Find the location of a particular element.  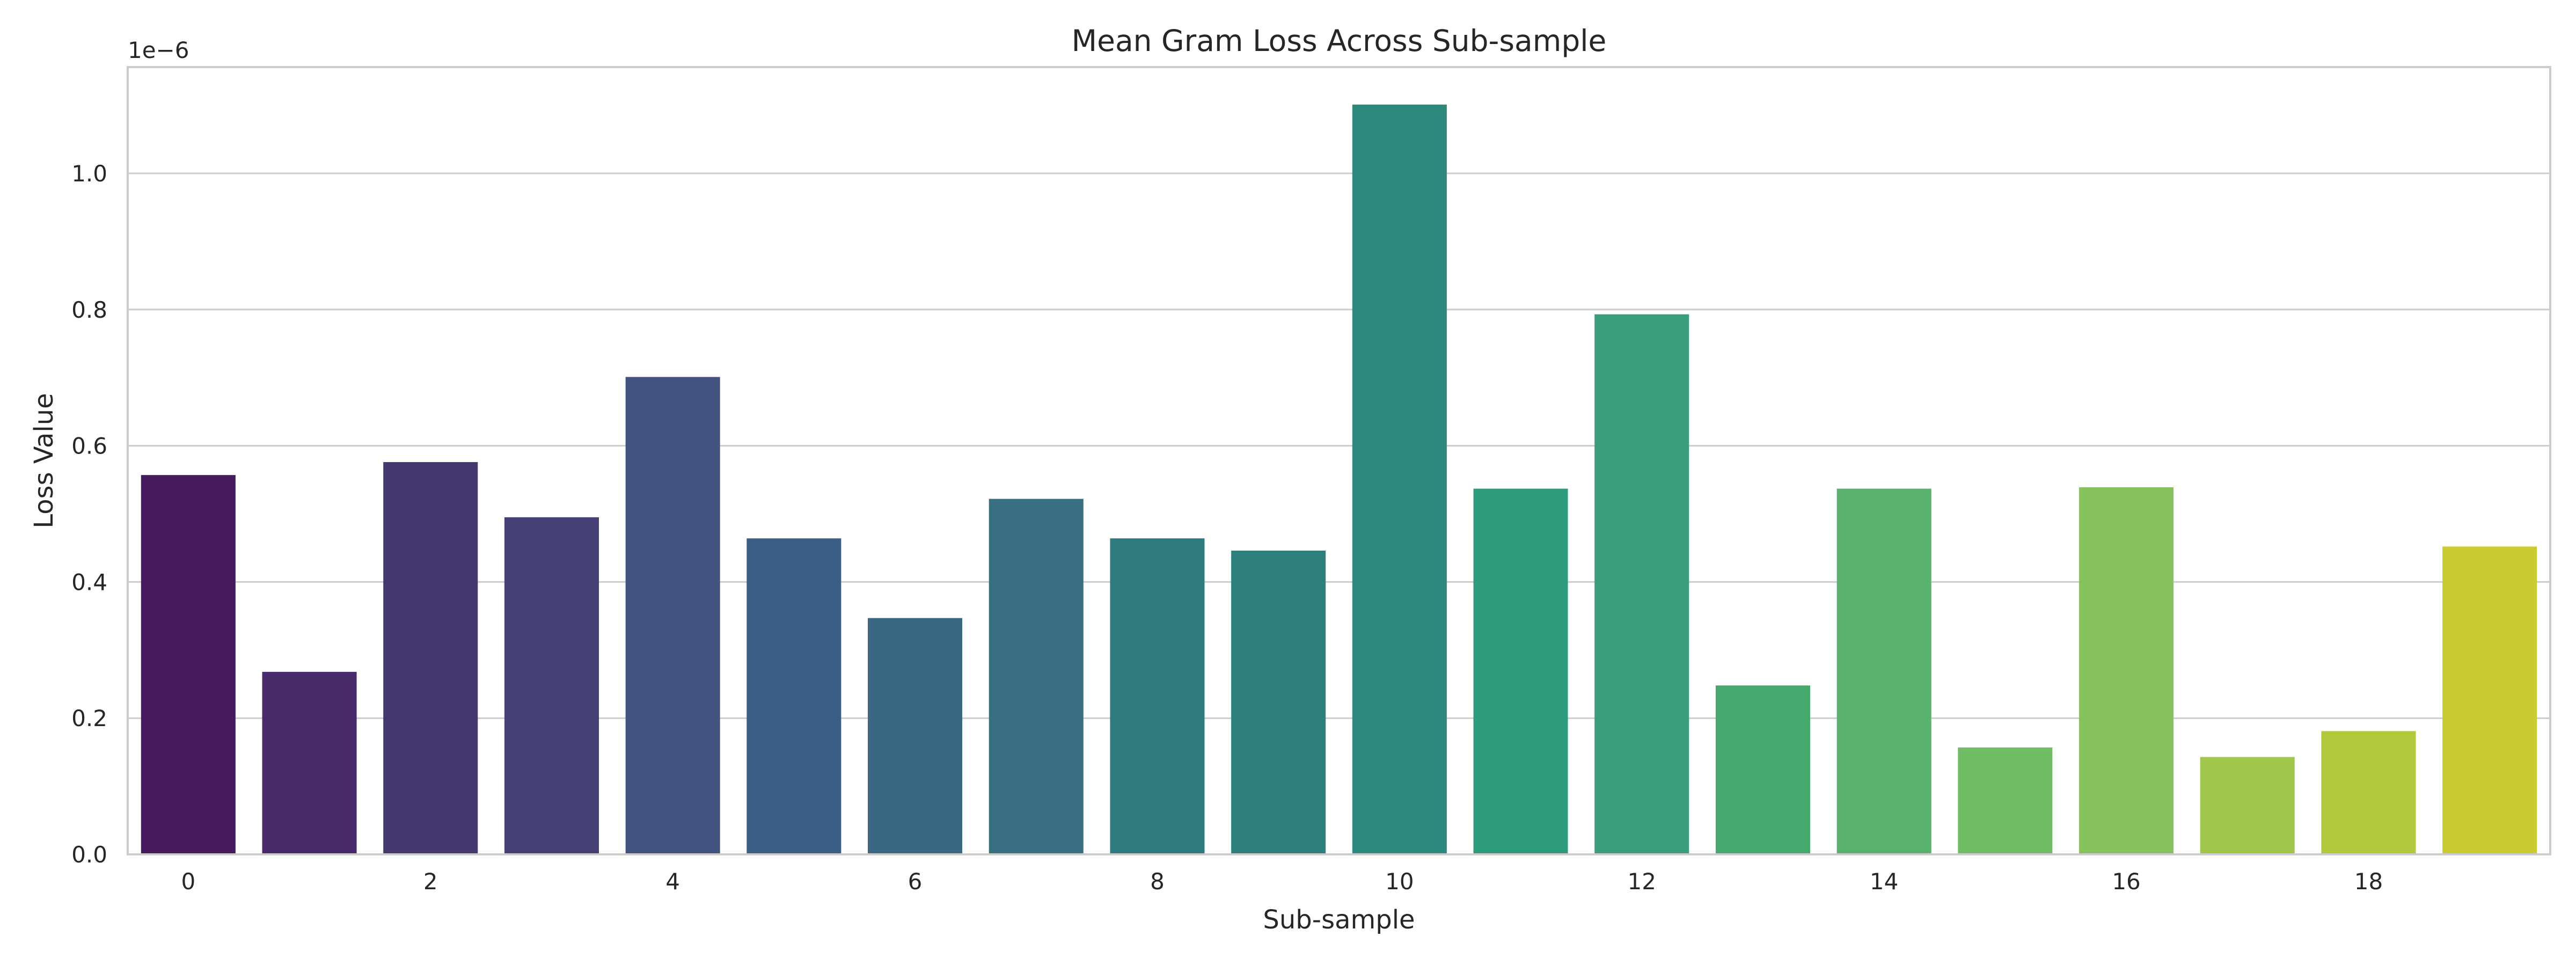

chart-title: Mean Gram Loss Across Sub-sample is located at coordinates (1339, 41).